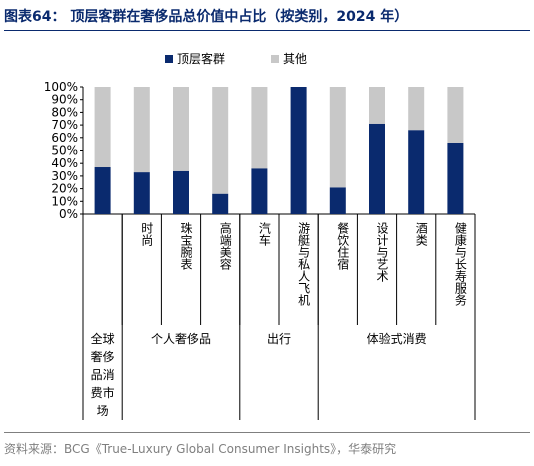 This screenshot has height=466, width=534. What do you see at coordinates (382, 252) in the screenshot?
I see `category-label: 设计与艺术` at bounding box center [382, 252].